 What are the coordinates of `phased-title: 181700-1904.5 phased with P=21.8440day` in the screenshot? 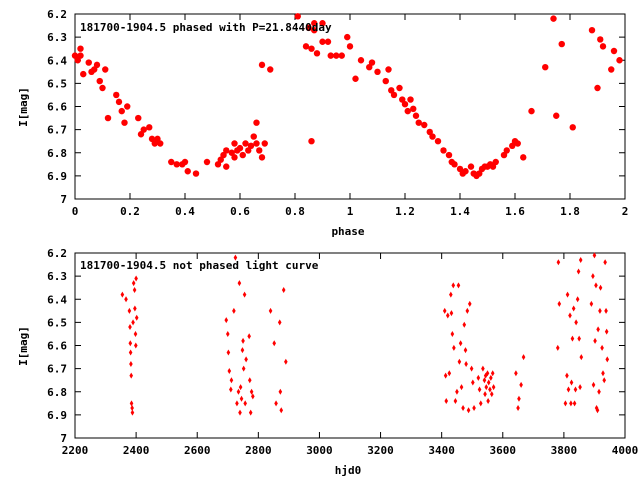 It's located at (206, 27).